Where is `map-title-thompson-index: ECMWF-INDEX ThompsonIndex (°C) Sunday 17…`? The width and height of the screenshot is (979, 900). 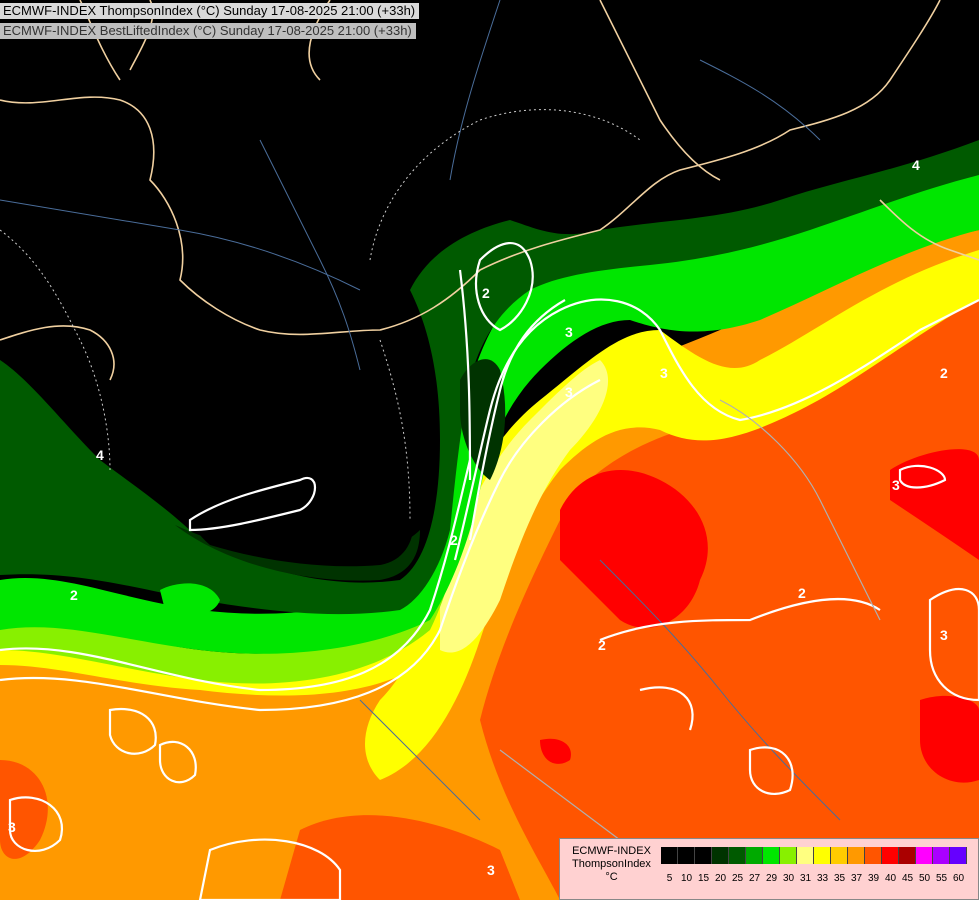
map-title-thompson-index: ECMWF-INDEX ThompsonIndex (°C) Sunday 17… is located at coordinates (210, 11).